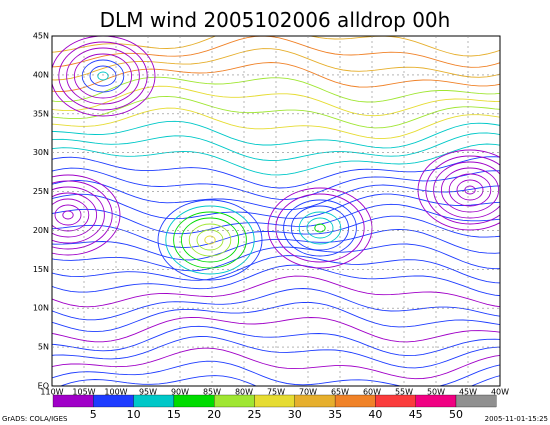 The height and width of the screenshot is (425, 550). Describe the element at coordinates (174, 414) in the screenshot. I see `colorbar-label: 15` at that location.